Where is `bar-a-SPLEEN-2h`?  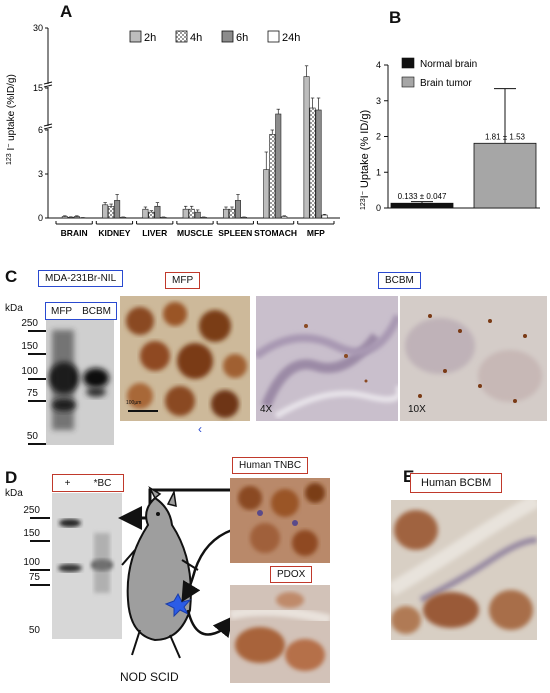
bar-a-SPLEEN-2h is located at coordinates (225, 213).